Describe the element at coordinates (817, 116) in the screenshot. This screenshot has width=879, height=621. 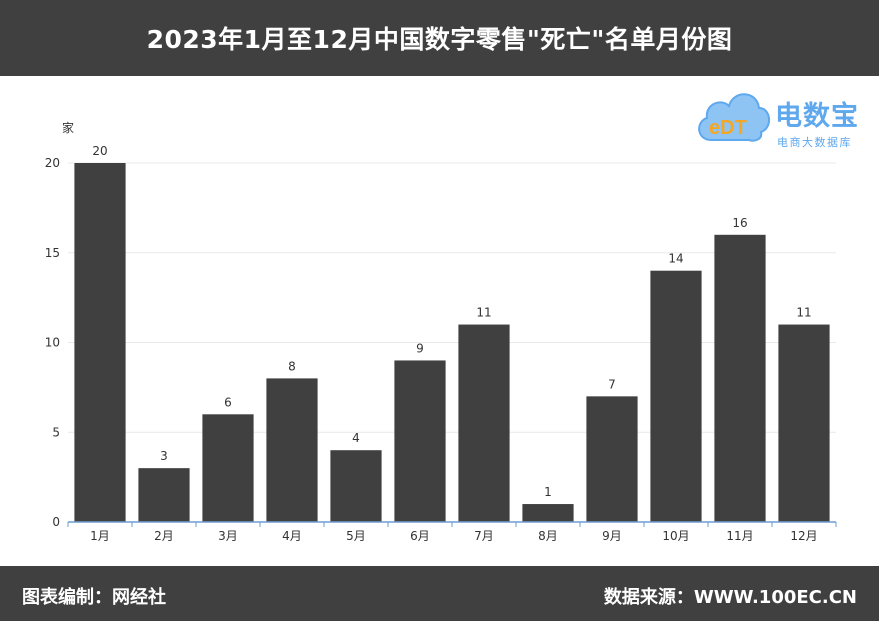
I see `logo-text: 电数宝` at that location.